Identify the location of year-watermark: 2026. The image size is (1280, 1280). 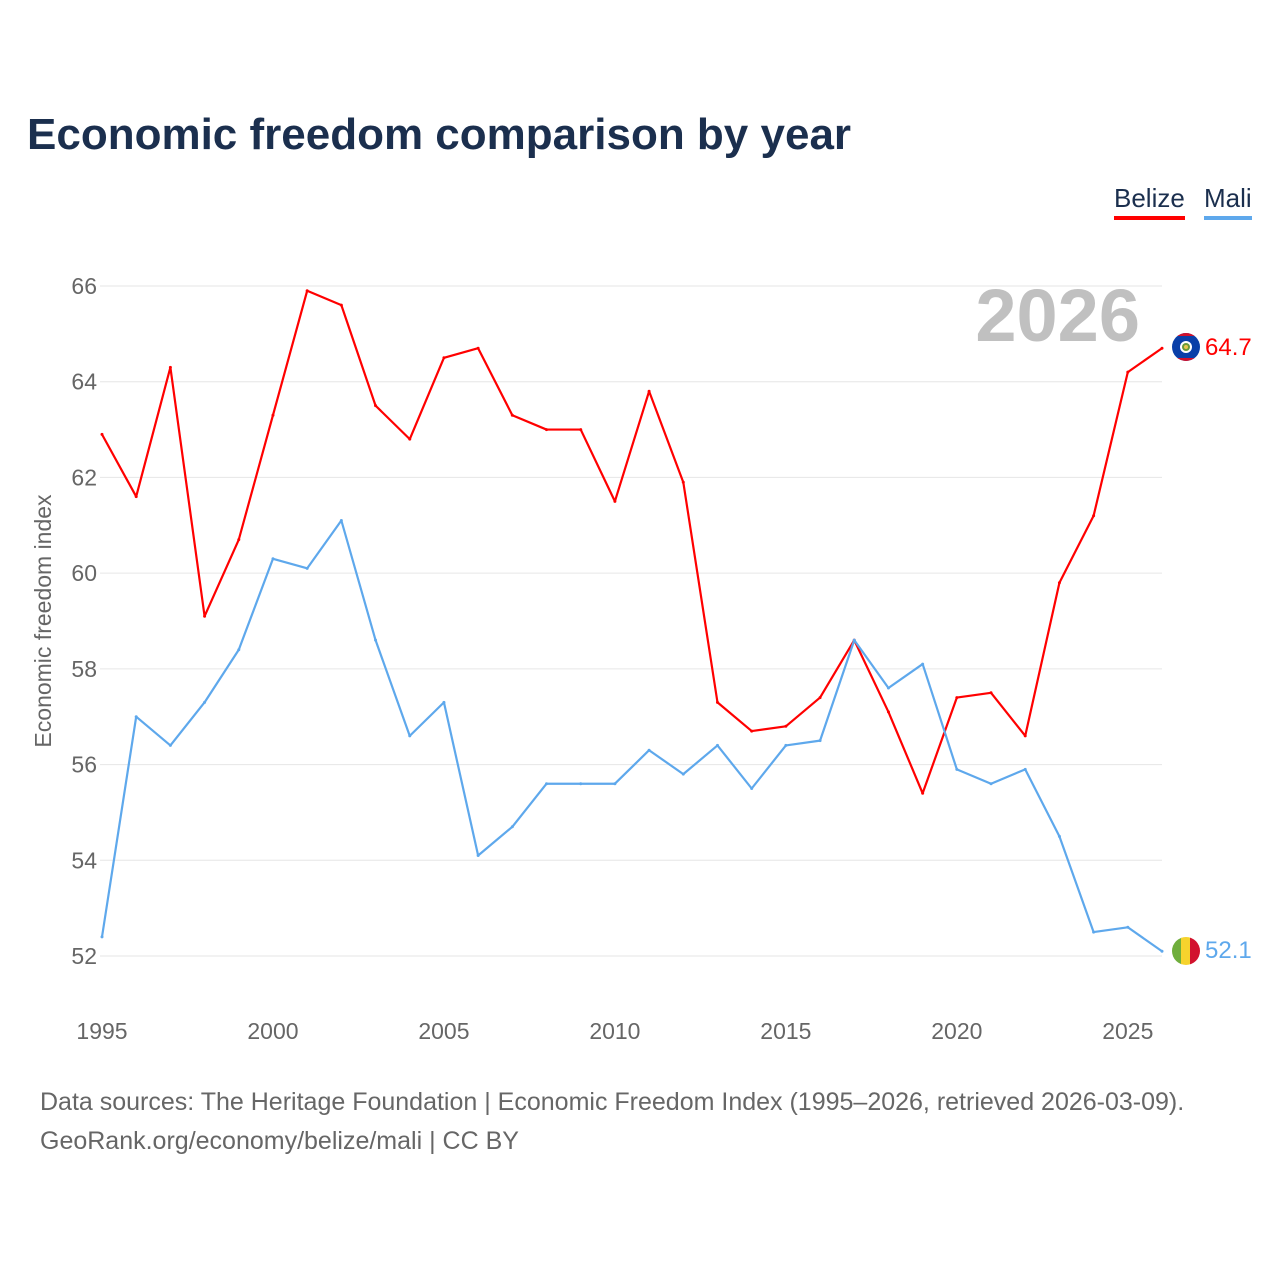
(1057, 315).